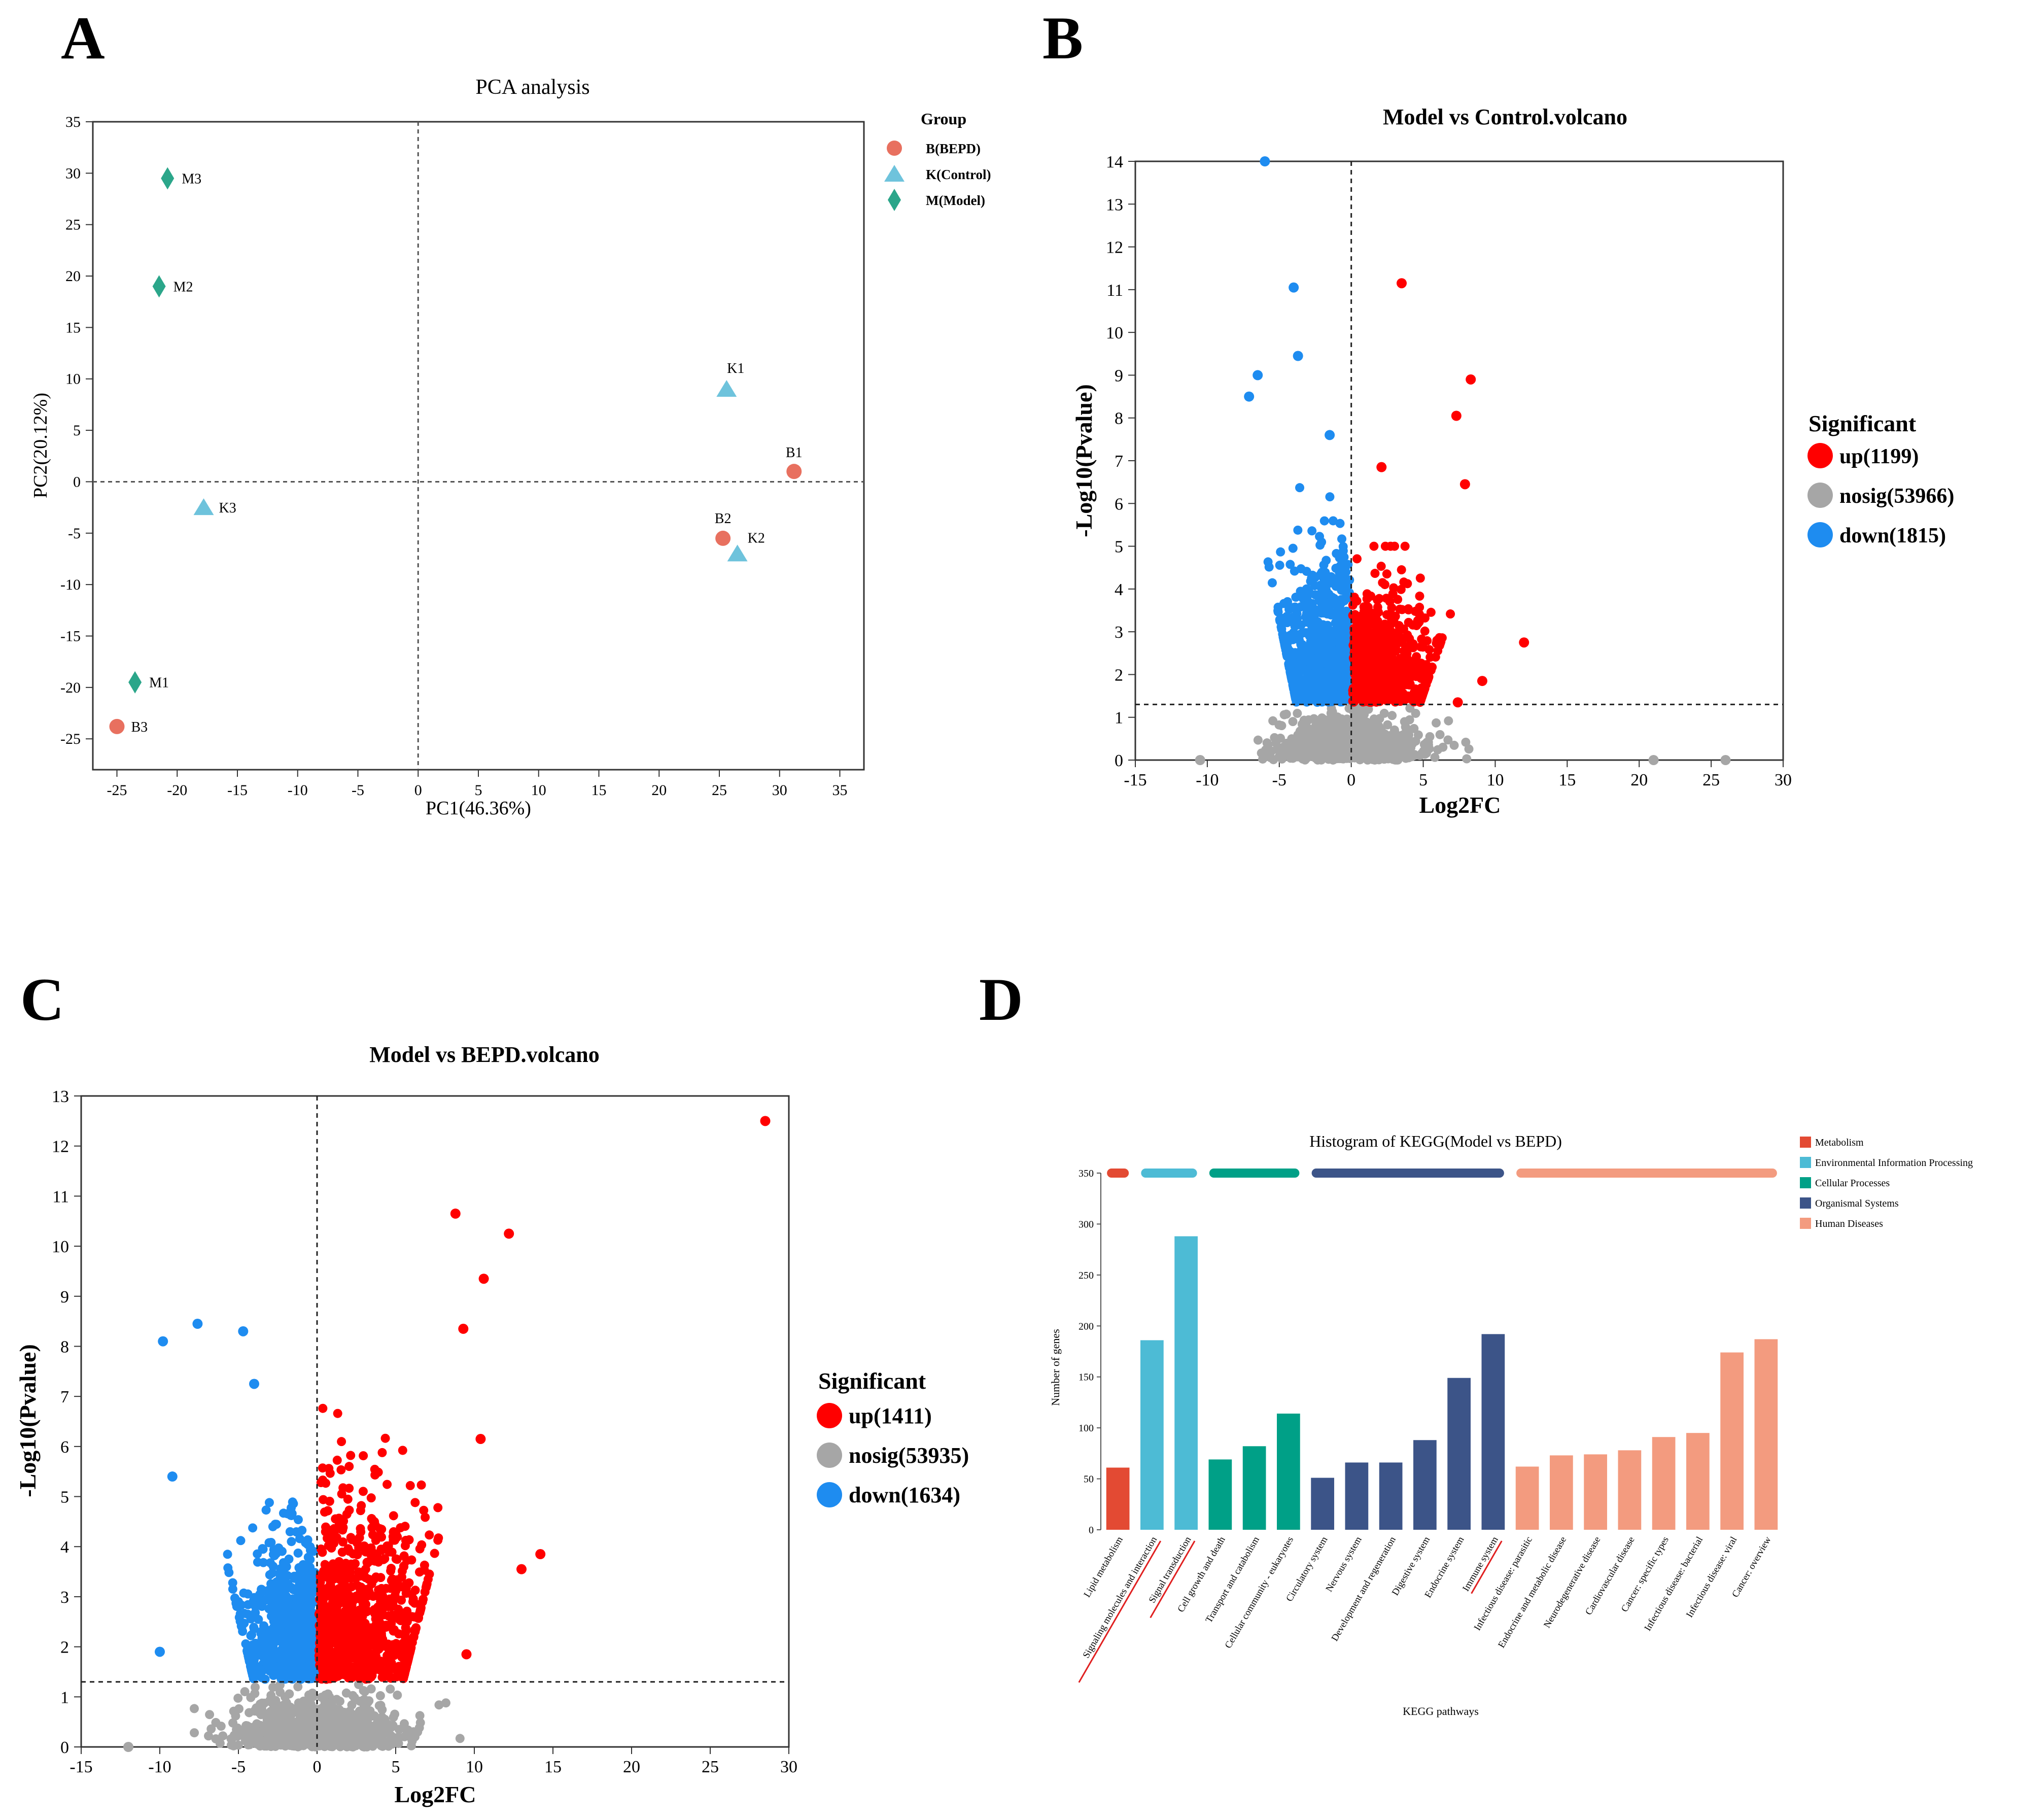  I want to click on volcano-bepd-points, so click(447, 1434).